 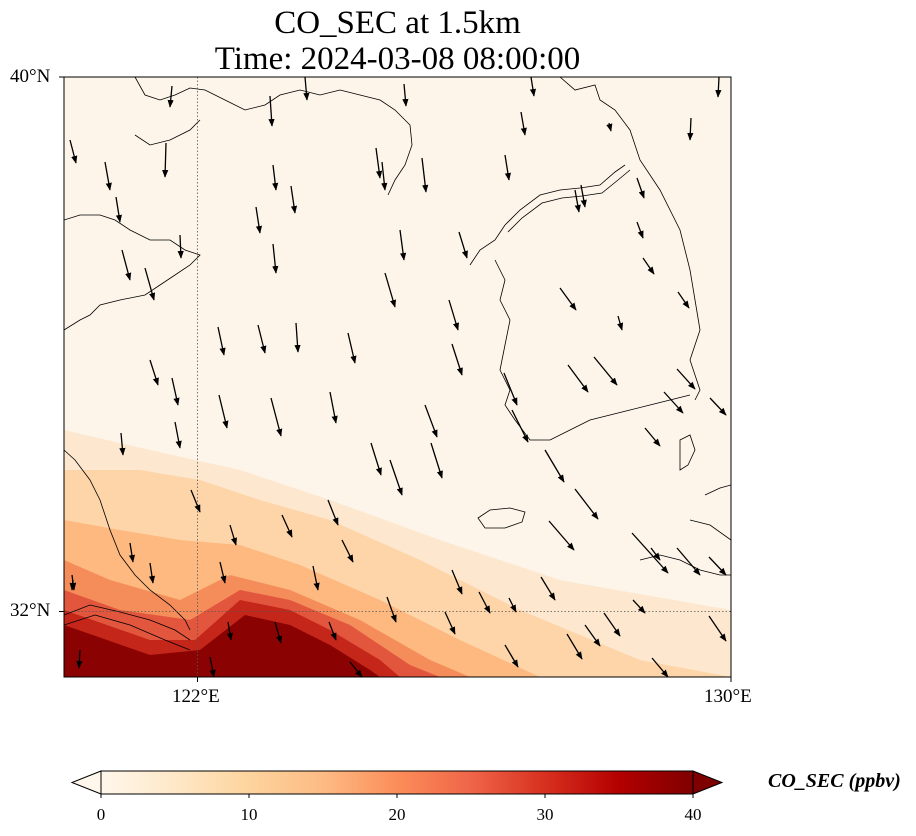 What do you see at coordinates (728, 696) in the screenshot?
I see `x-tick-130e: 130°E` at bounding box center [728, 696].